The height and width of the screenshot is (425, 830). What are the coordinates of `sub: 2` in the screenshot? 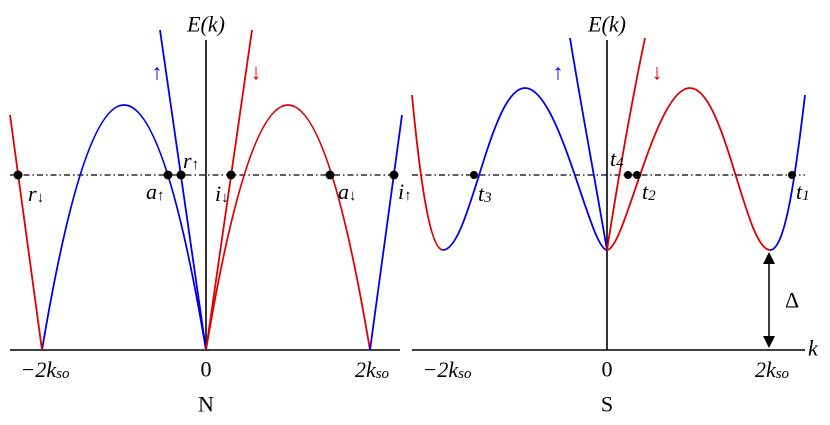 It's located at (652, 196).